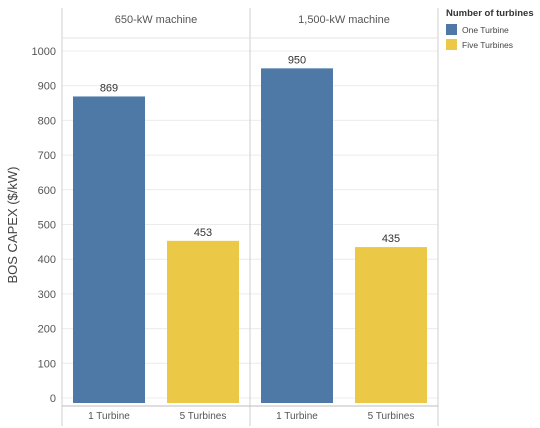  I want to click on panel-title: 650-kW machine, so click(156, 20).